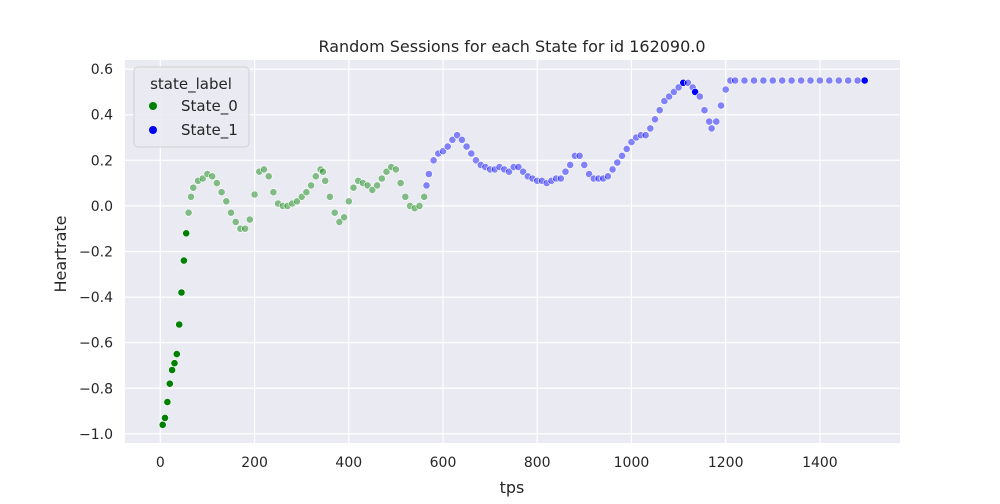 This screenshot has width=1000, height=504. I want to click on y-tick-label: 0.0, so click(102, 207).